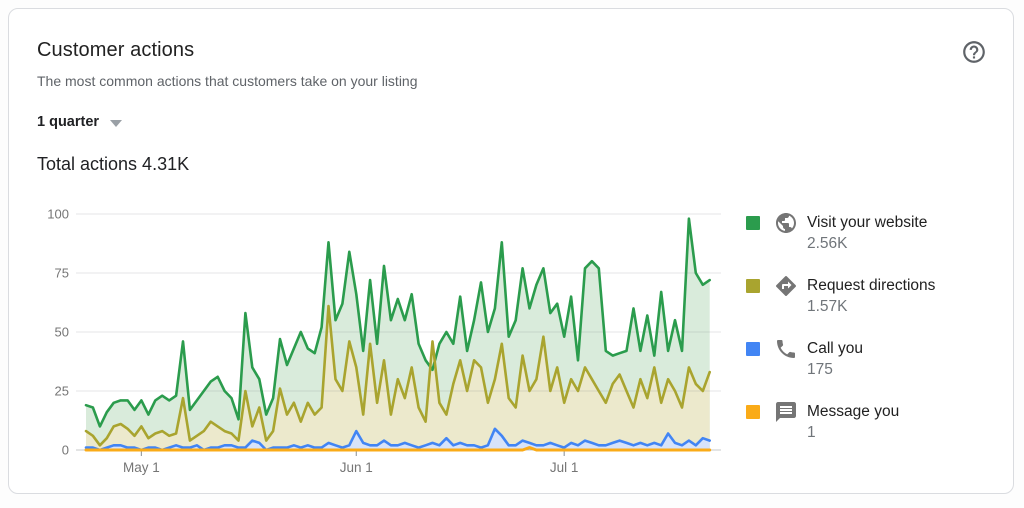 The image size is (1024, 508). Describe the element at coordinates (116, 123) in the screenshot. I see `dropdown-arrow-icon` at that location.